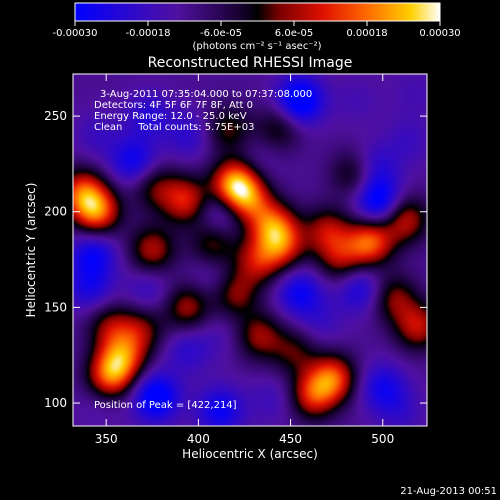 The width and height of the screenshot is (500, 500). I want to click on annotation-time-range: 3-Aug-2011 07:35:04.000 to 07:37:08.000, so click(206, 94).